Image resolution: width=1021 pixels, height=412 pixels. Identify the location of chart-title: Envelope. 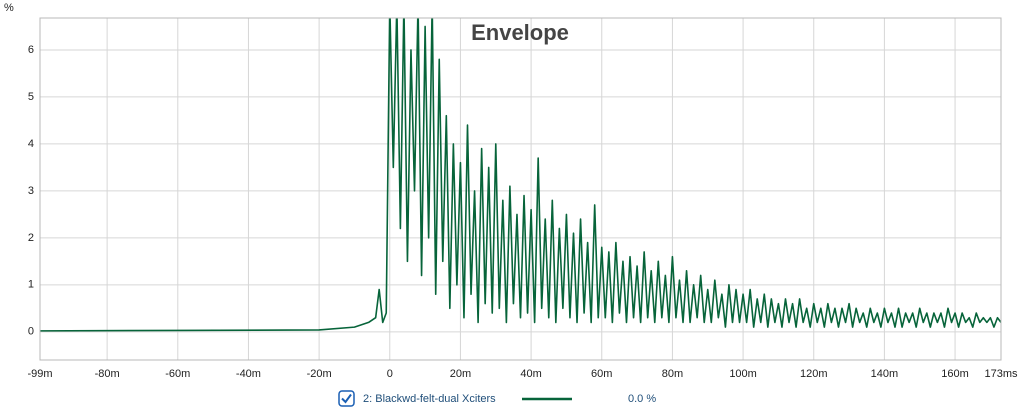
(520, 32).